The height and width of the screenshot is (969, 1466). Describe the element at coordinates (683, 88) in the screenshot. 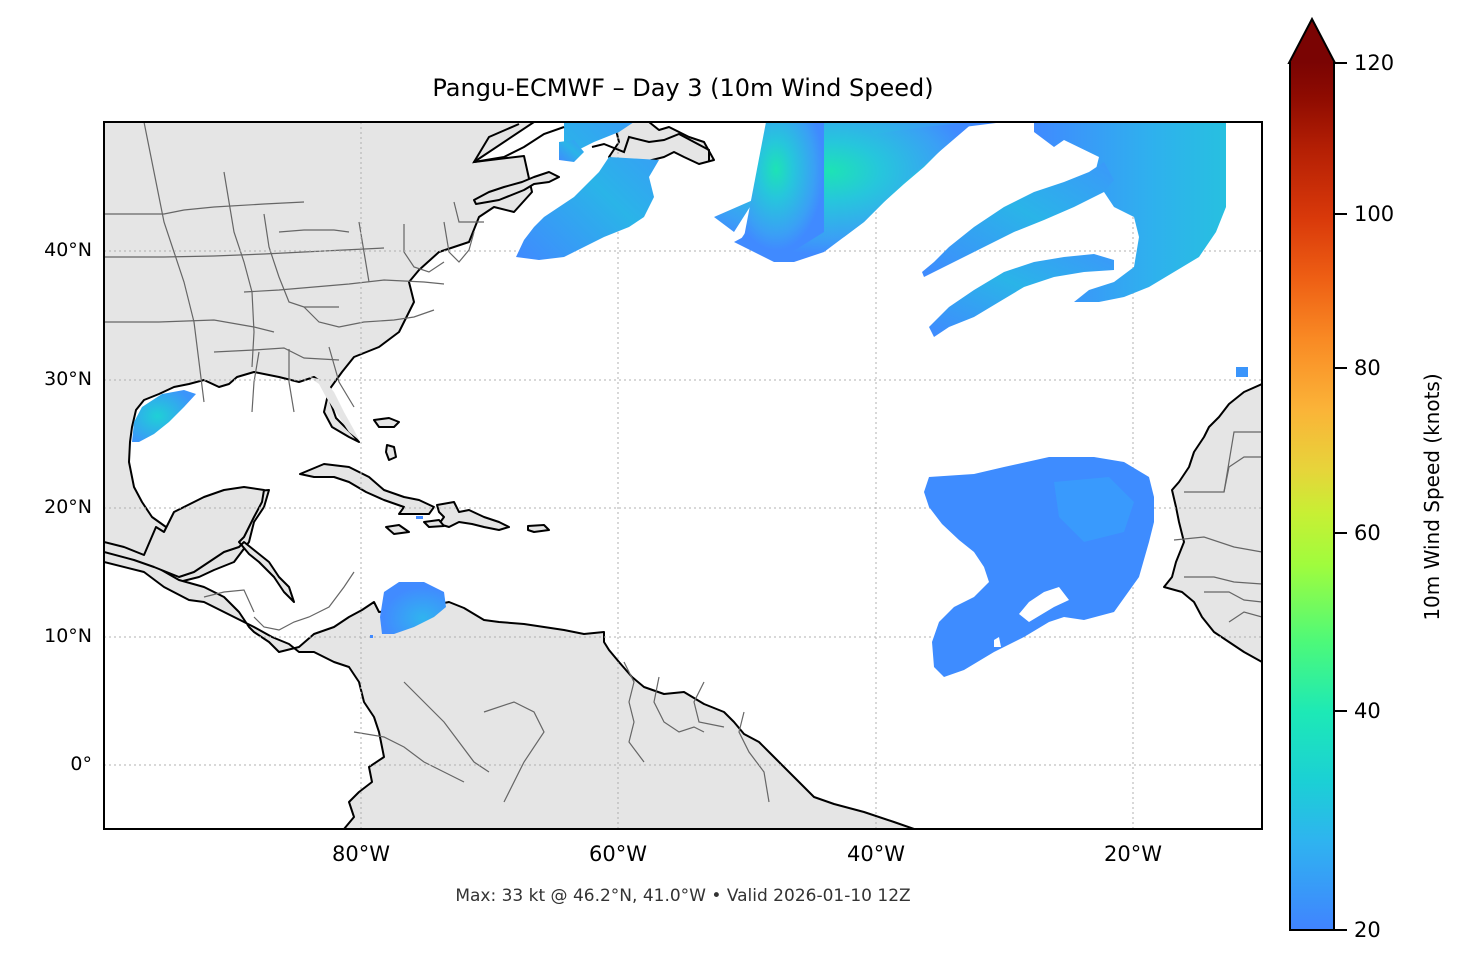

I see `chart-title: Pangu-ECMWF – Day 3 (10m Wind Speed)` at that location.